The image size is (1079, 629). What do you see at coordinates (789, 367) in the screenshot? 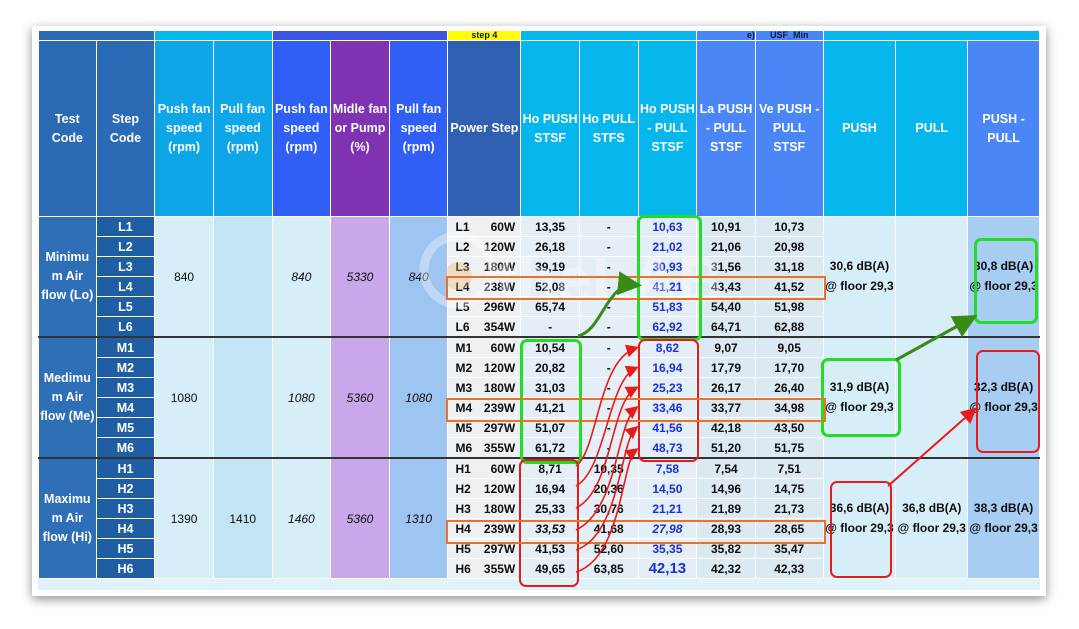
I see `ve-push-pull-cell: 17,70` at bounding box center [789, 367].